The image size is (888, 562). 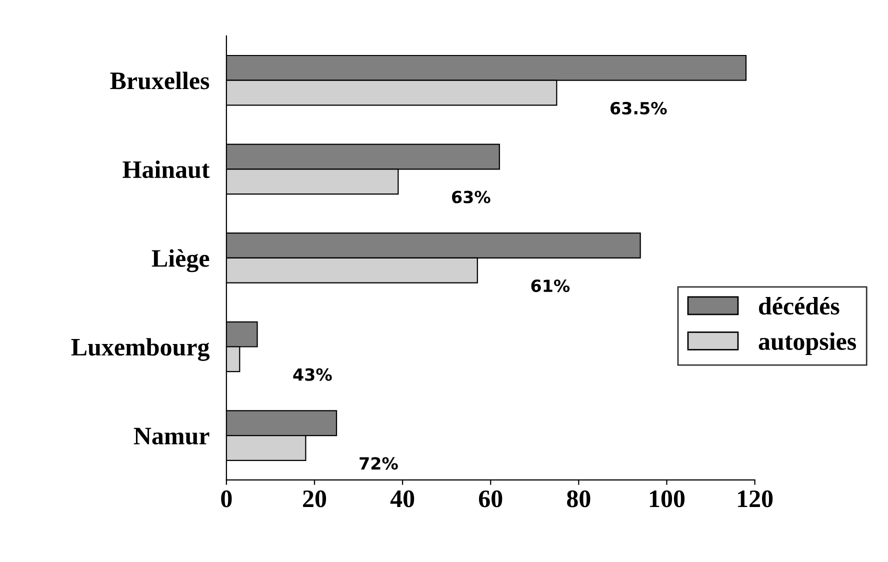 What do you see at coordinates (755, 499) in the screenshot?
I see `x-tick-label: 120` at bounding box center [755, 499].